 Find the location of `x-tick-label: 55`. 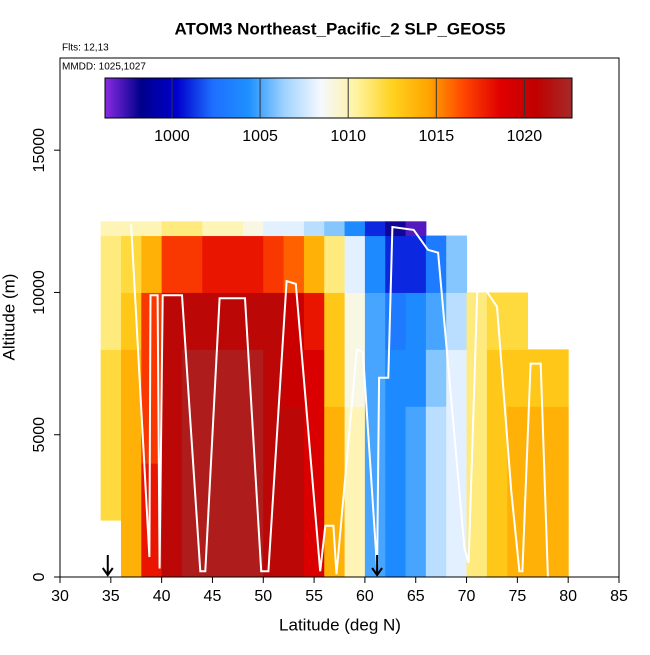

x-tick-label: 55 is located at coordinates (314, 596).